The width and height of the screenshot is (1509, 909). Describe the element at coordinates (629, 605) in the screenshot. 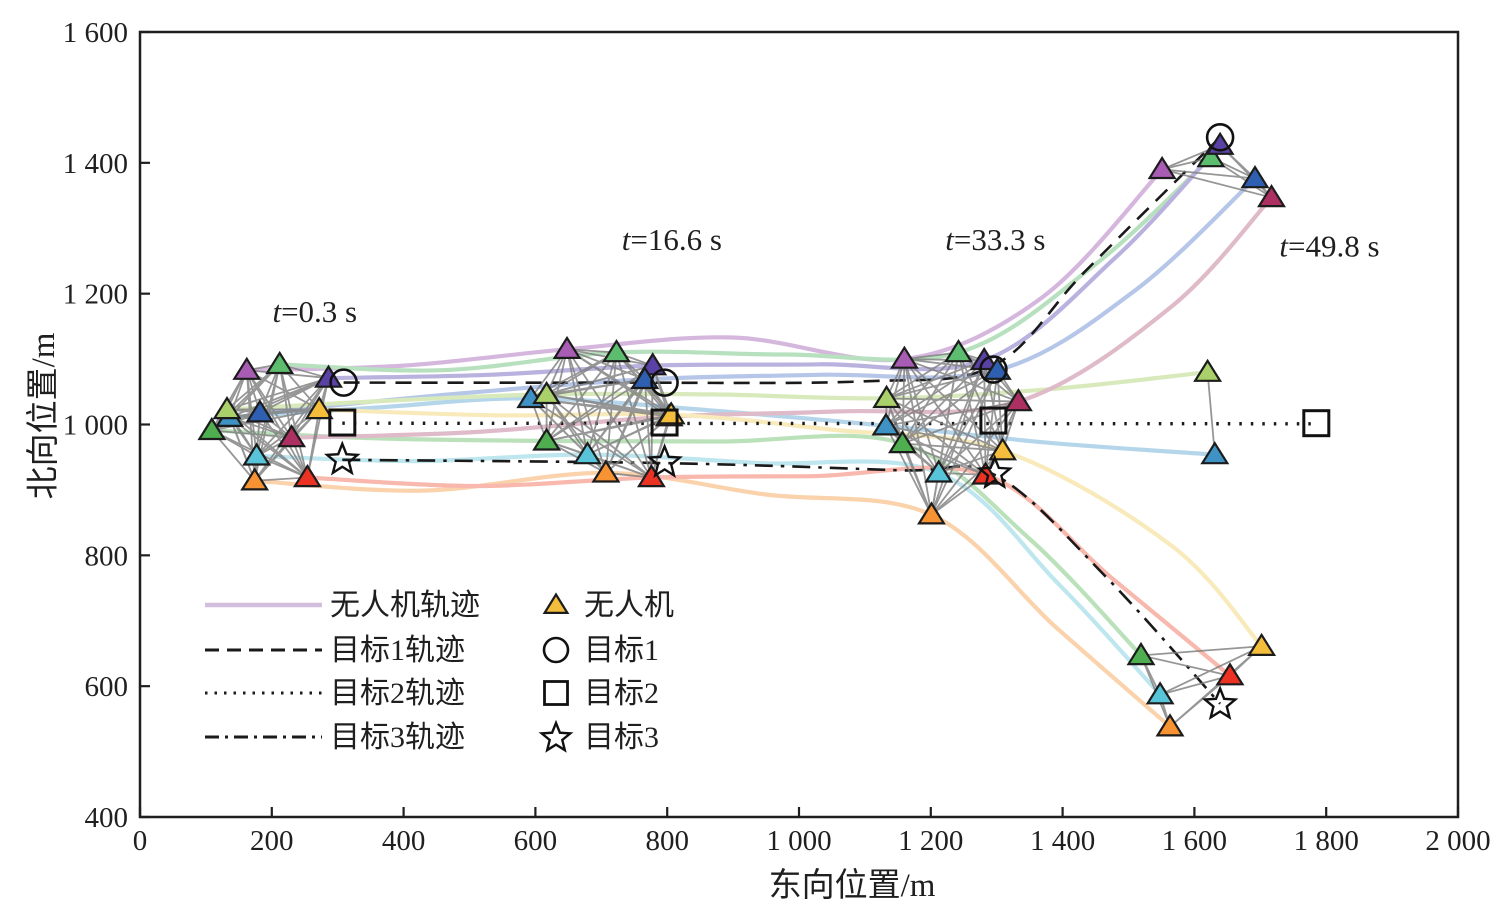

I see `legend-marker-label-1: 无人机` at that location.